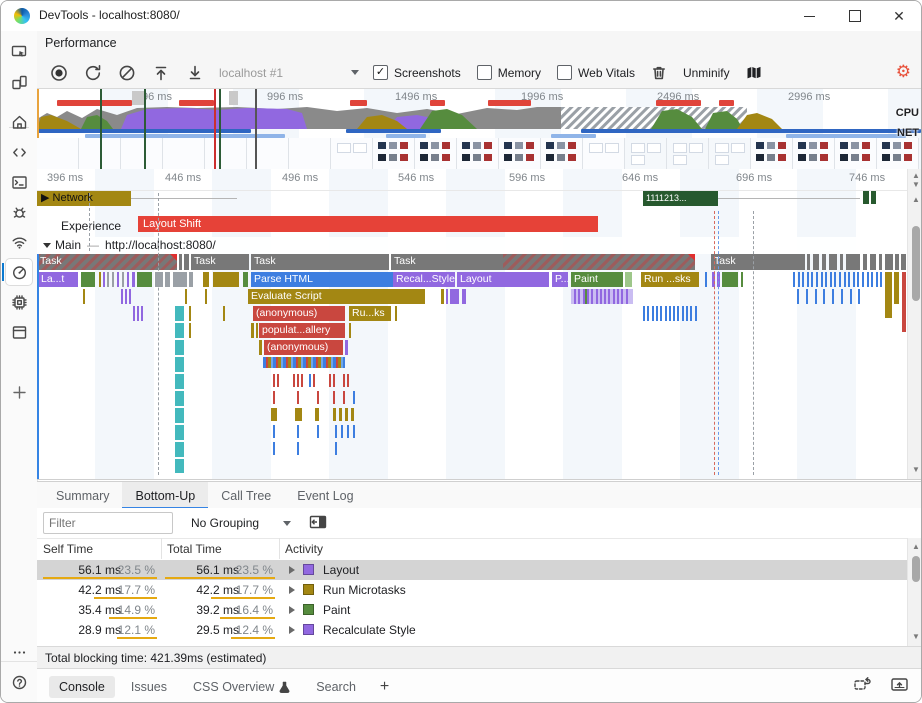  Describe the element at coordinates (380, 72) in the screenshot. I see `checkbox-box: ✓` at that location.